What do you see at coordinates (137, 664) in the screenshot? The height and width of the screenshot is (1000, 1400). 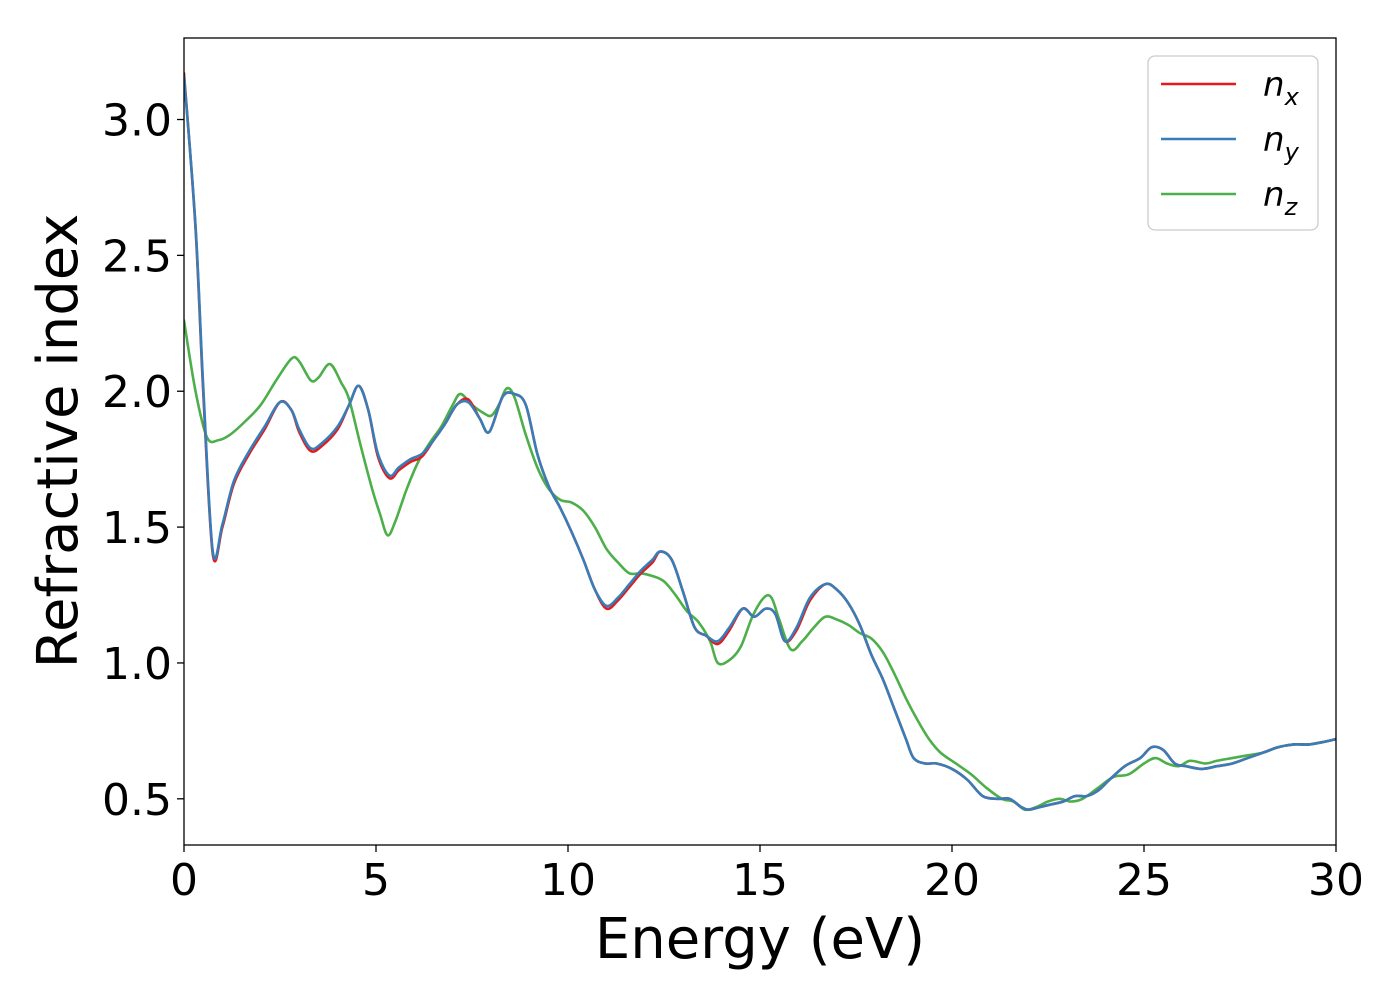 I see `y-tick-label: 1.0` at bounding box center [137, 664].